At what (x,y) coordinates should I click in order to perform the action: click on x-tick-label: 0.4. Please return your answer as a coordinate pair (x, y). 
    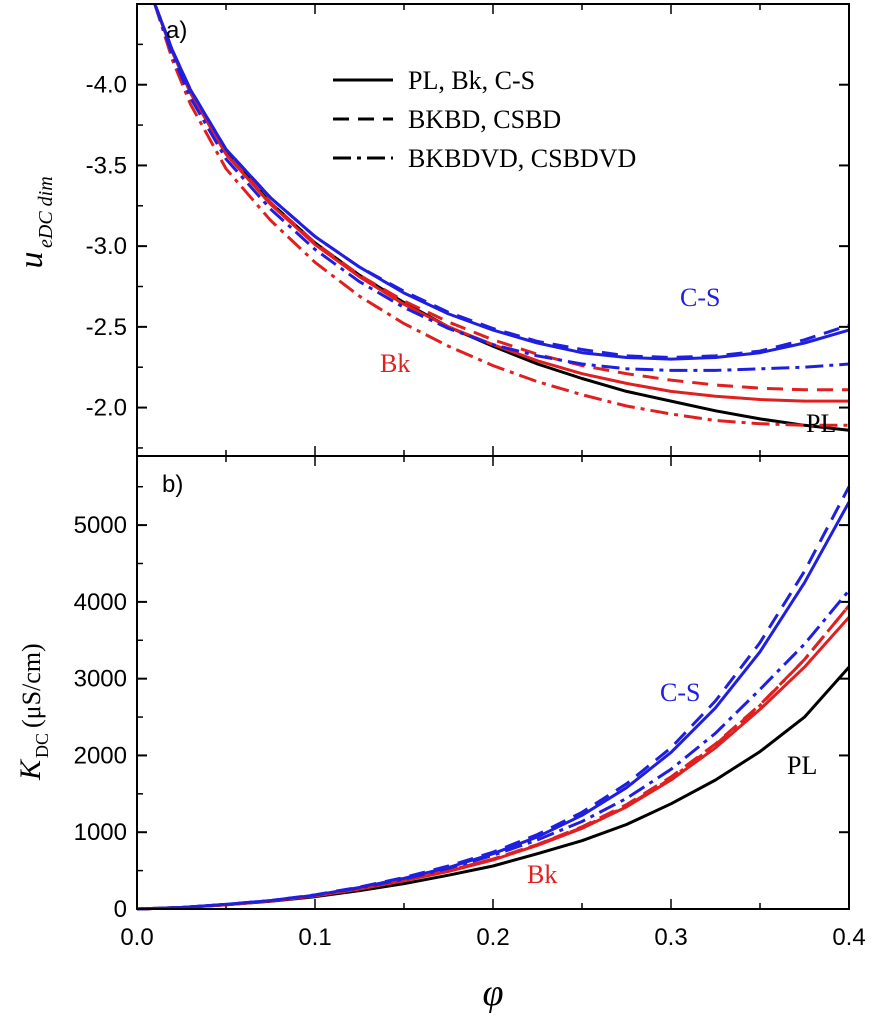
    Looking at the image, I should click on (848, 937).